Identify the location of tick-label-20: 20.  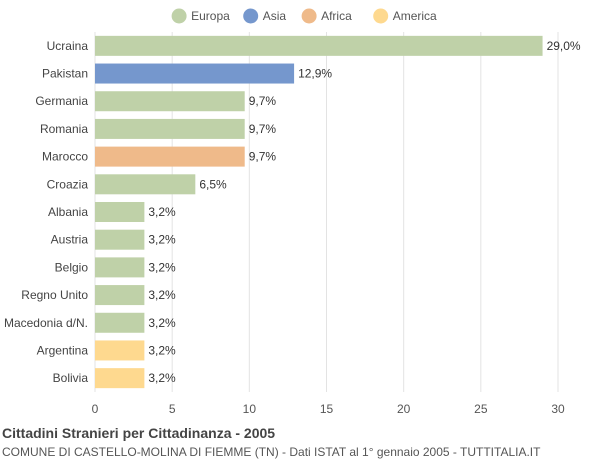
(404, 409).